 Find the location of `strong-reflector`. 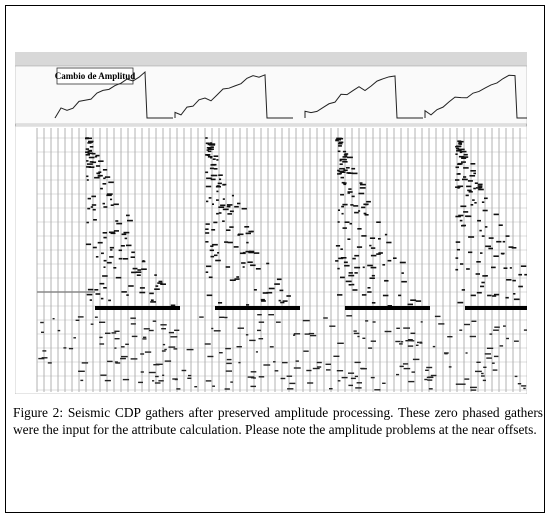

strong-reflector is located at coordinates (496, 308).